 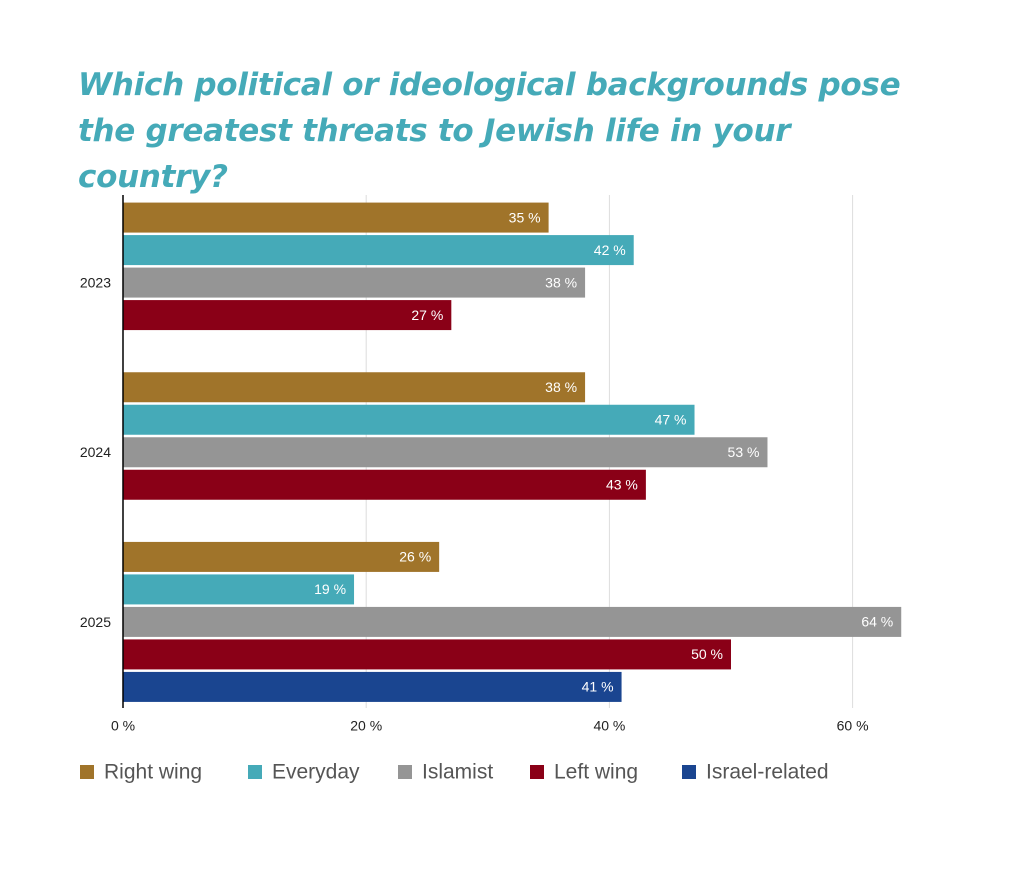 I want to click on legend-label: Right wing, so click(x=153, y=772).